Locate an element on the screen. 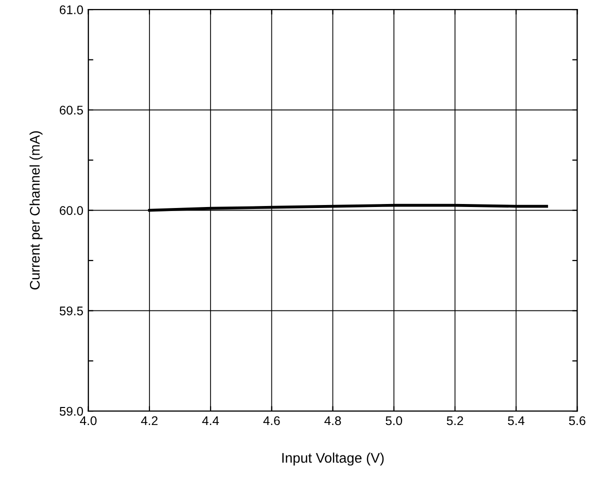  x-tick-label: 4.4 is located at coordinates (210, 420).